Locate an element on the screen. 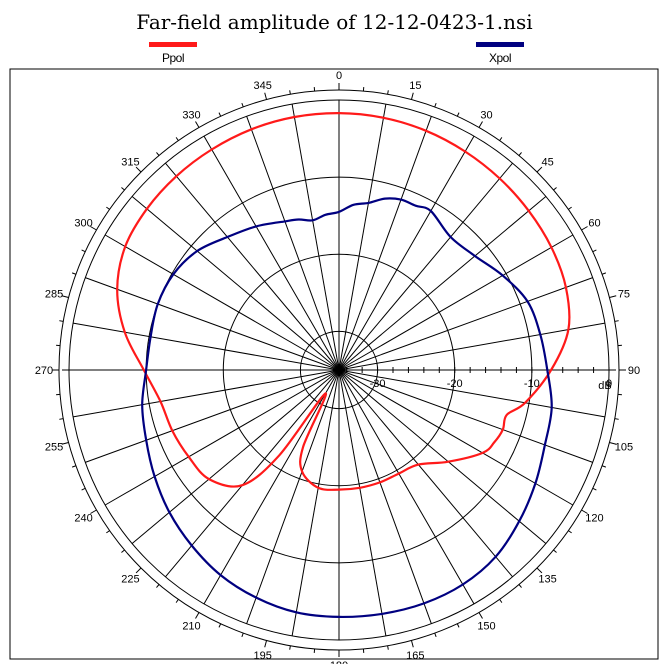 The width and height of the screenshot is (669, 664). legend-item-ppol: Ppol is located at coordinates (173, 53).